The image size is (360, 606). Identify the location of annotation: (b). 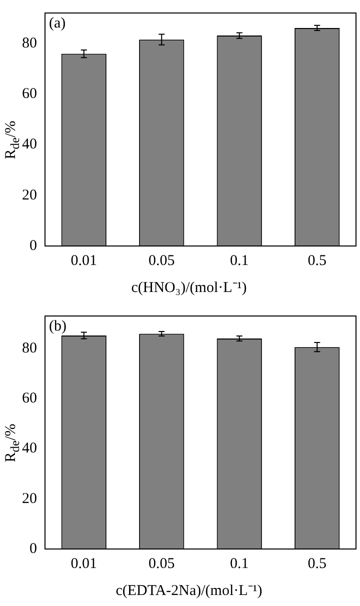
(57, 326).